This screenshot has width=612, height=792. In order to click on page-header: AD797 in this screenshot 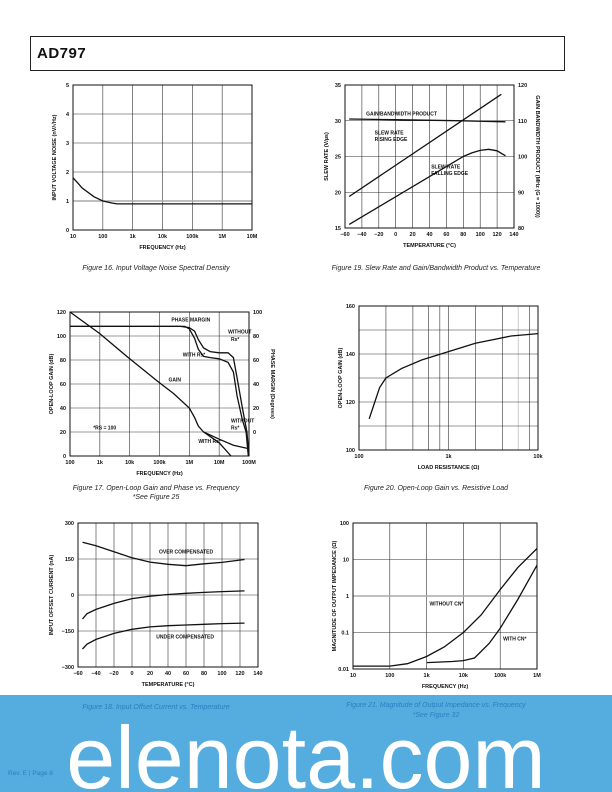, I will do `click(297, 53)`.